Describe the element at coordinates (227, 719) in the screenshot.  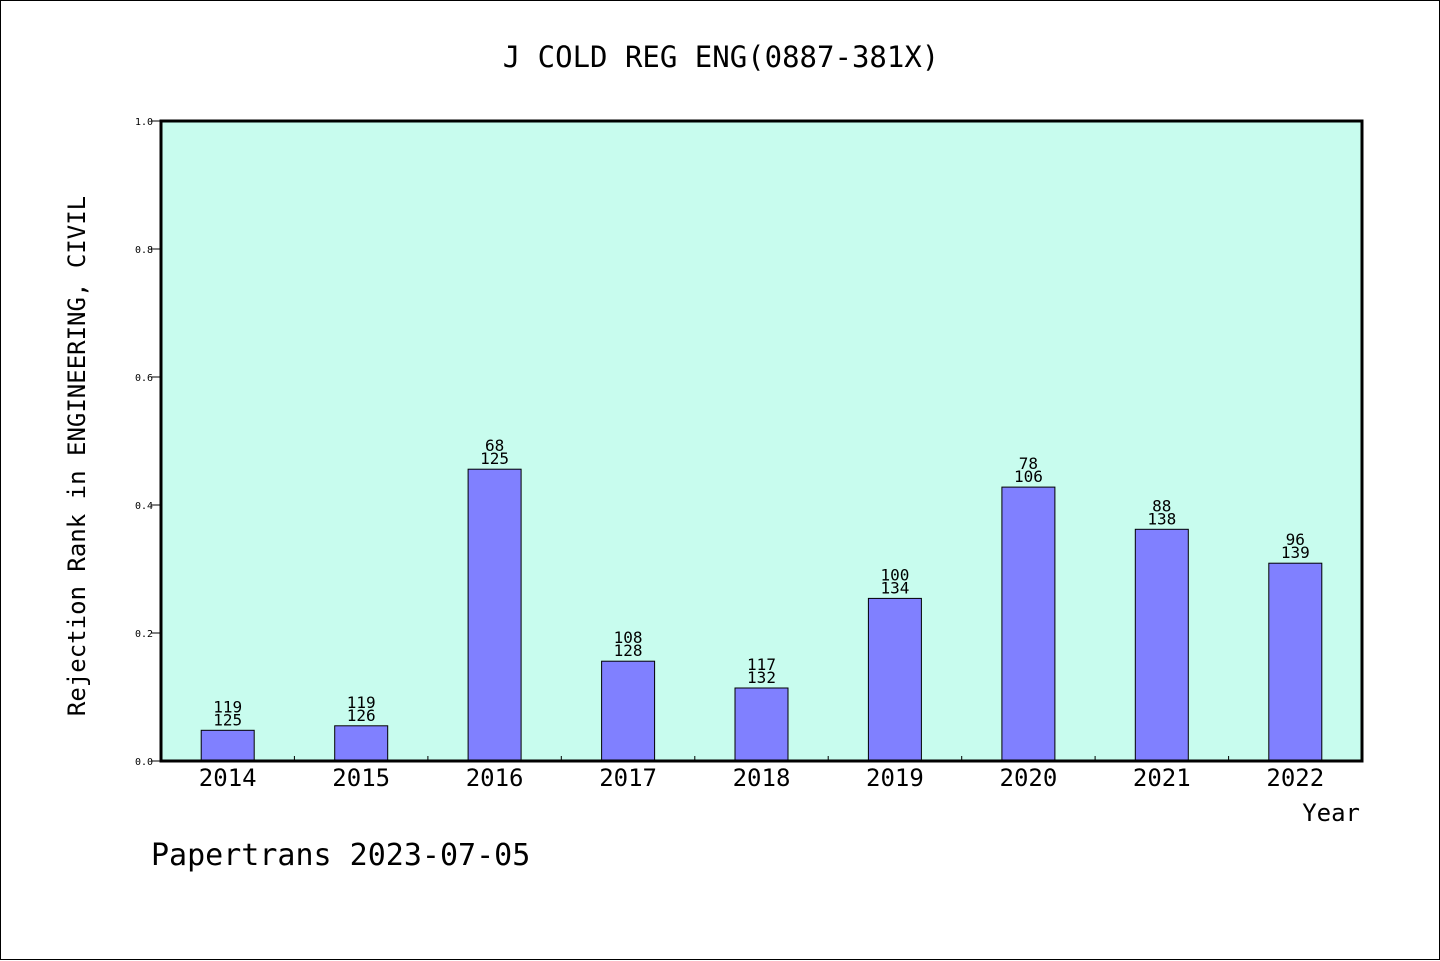
I see `bar-label-2014-2: 125` at that location.